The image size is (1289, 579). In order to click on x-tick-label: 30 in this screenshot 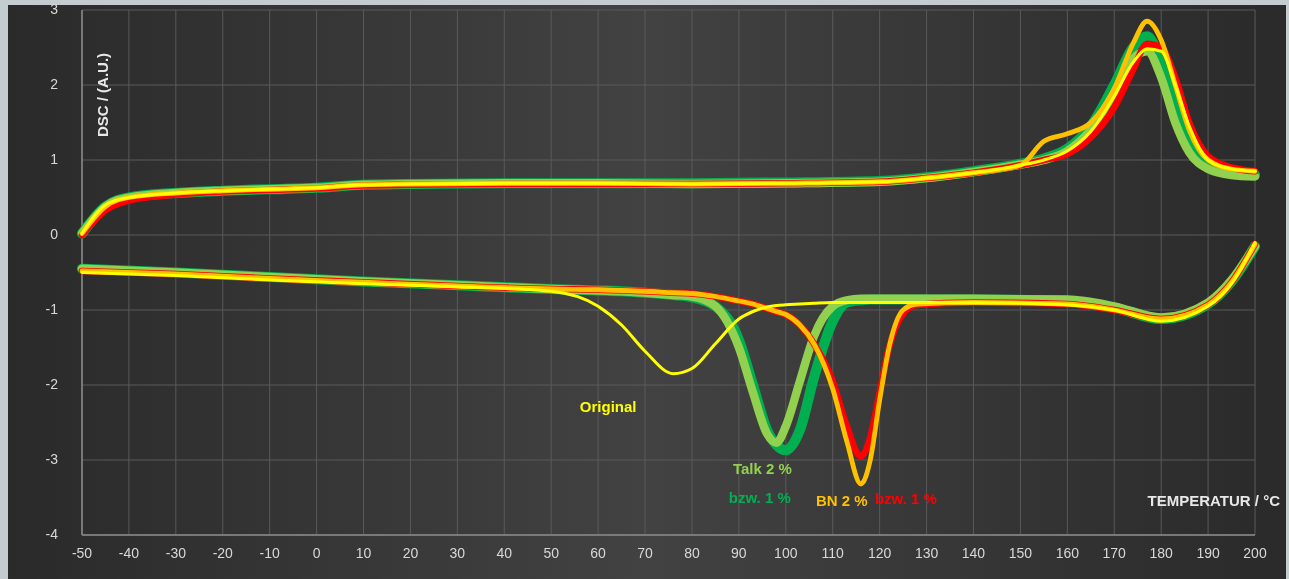, I will do `click(457, 553)`.